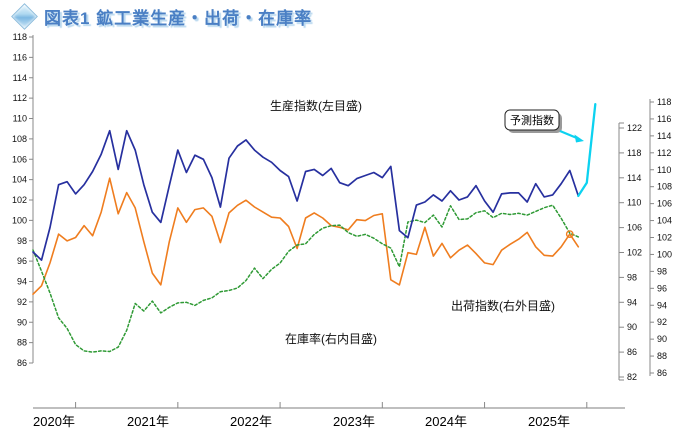 The height and width of the screenshot is (443, 682). I want to click on chart-title-bar: 図表1 鉱工業生産・出荷・在庫率, so click(161, 16).